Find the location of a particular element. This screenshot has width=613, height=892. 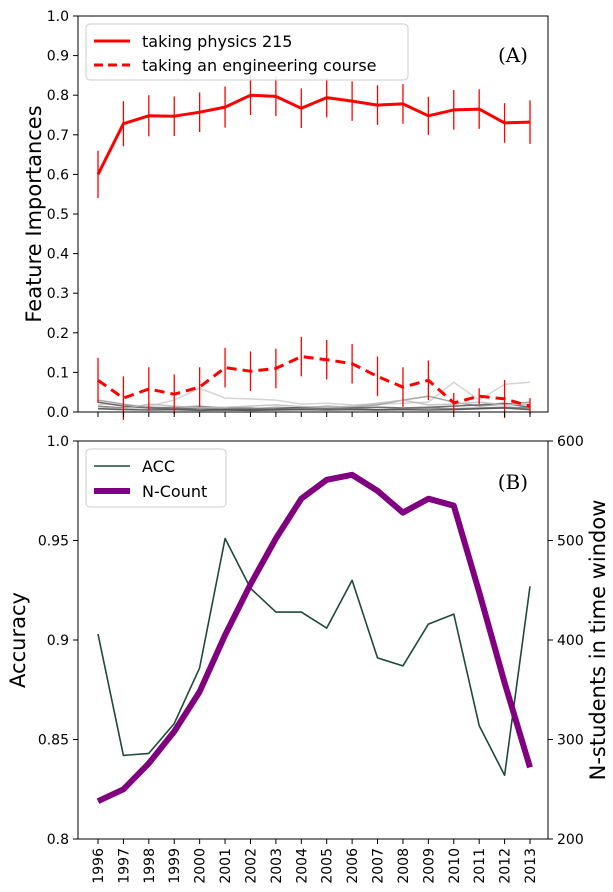

panel-a-y-ticks: 0.0 0.1 0.2 0.3 0.4 0.5 0.6 0.7 0.8 0.9 1.0 is located at coordinates (62, 215).